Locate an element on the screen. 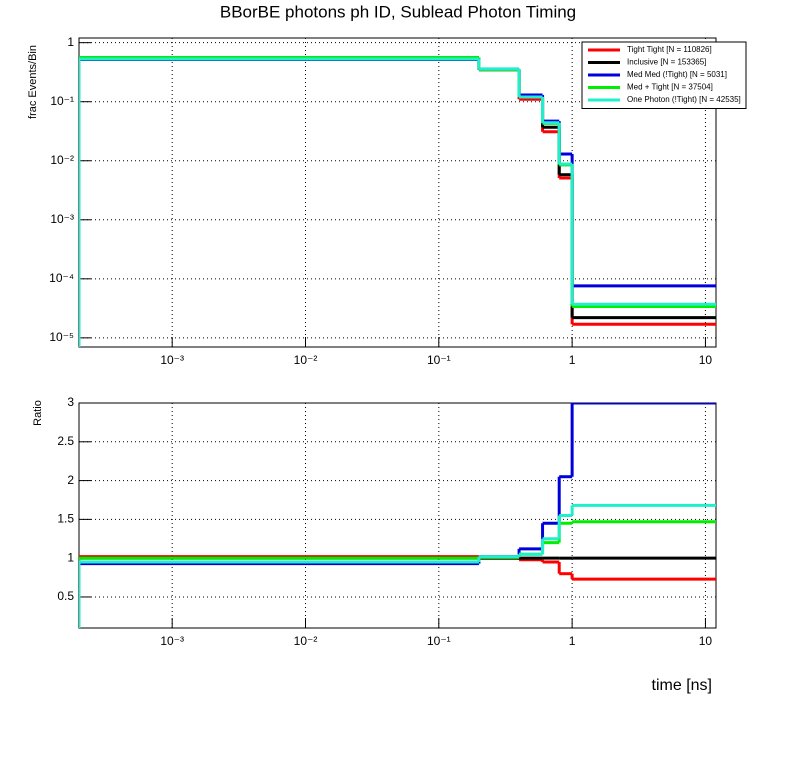  y-axis-label: Ratio is located at coordinates (38, 413).